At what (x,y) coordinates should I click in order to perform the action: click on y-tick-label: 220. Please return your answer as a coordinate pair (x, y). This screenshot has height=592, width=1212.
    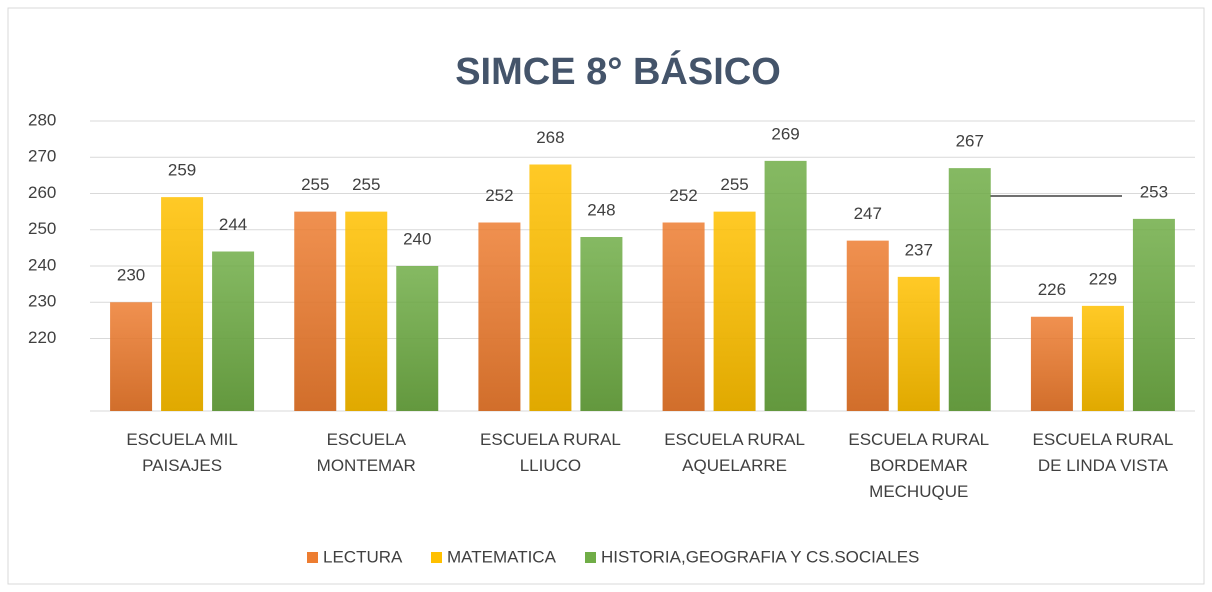
    Looking at the image, I should click on (42, 337).